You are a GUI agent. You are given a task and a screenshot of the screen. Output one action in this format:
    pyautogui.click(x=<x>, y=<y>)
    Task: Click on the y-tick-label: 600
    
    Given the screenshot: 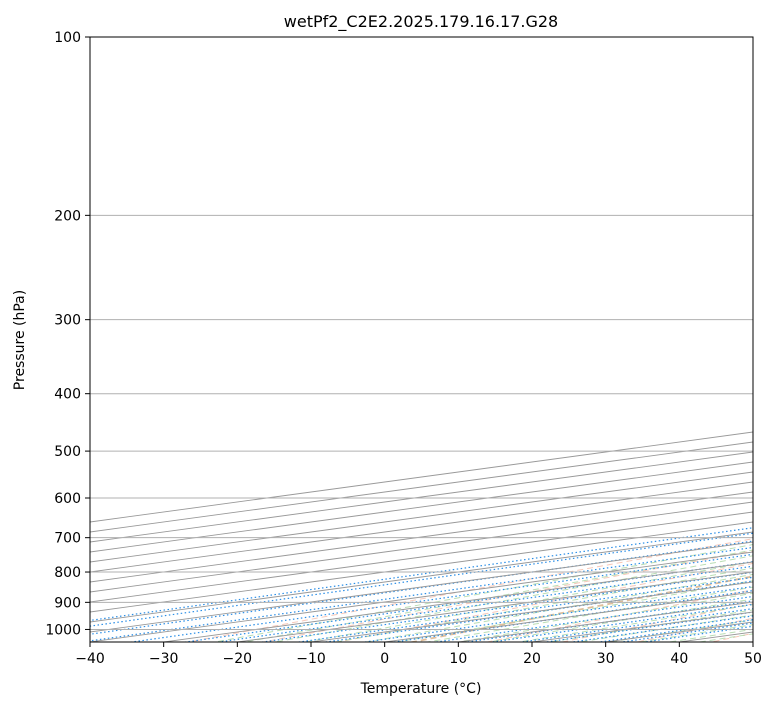 What is the action you would take?
    pyautogui.click(x=67, y=499)
    